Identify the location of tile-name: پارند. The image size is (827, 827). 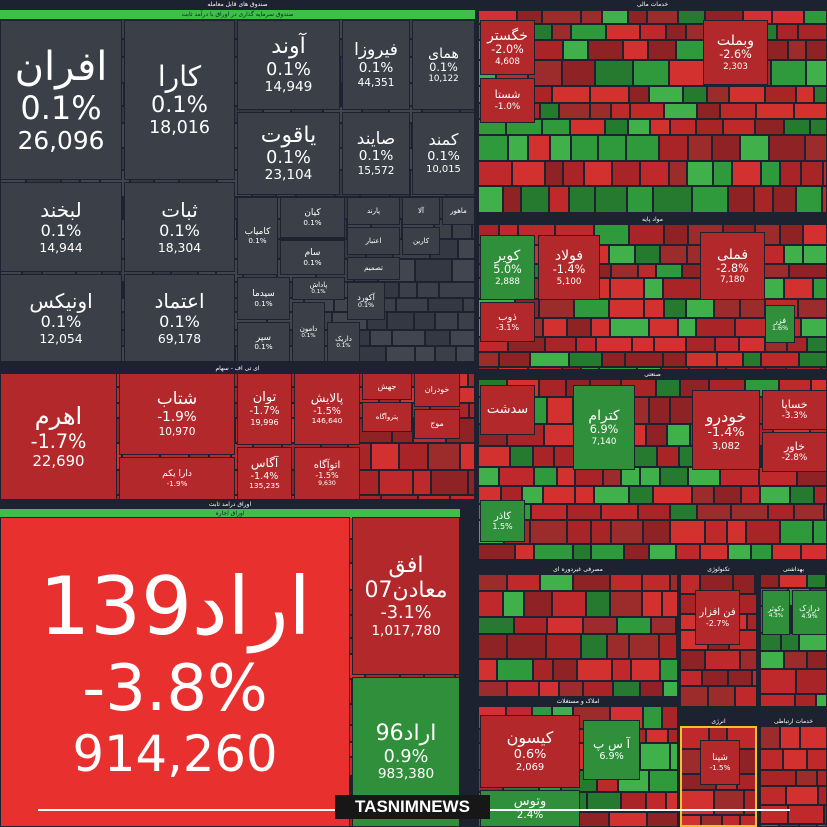
(373, 210).